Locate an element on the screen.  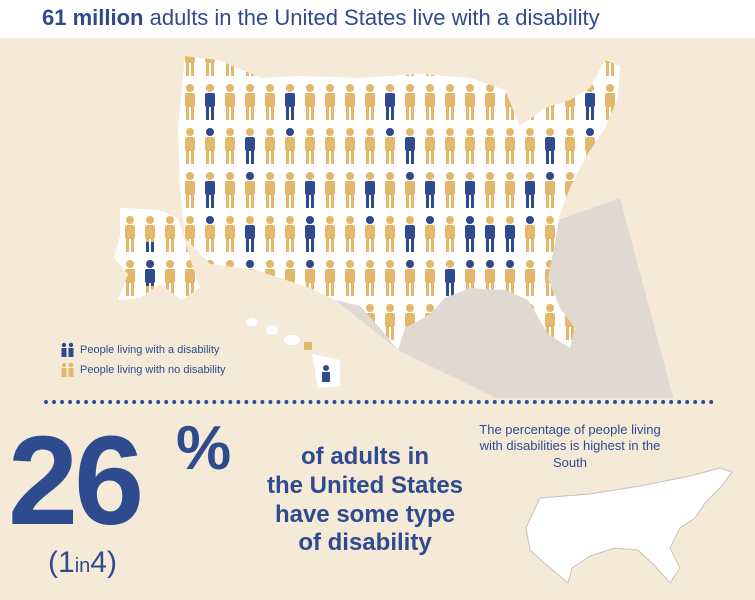
stat-ratio: (1in4) is located at coordinates (82, 563).